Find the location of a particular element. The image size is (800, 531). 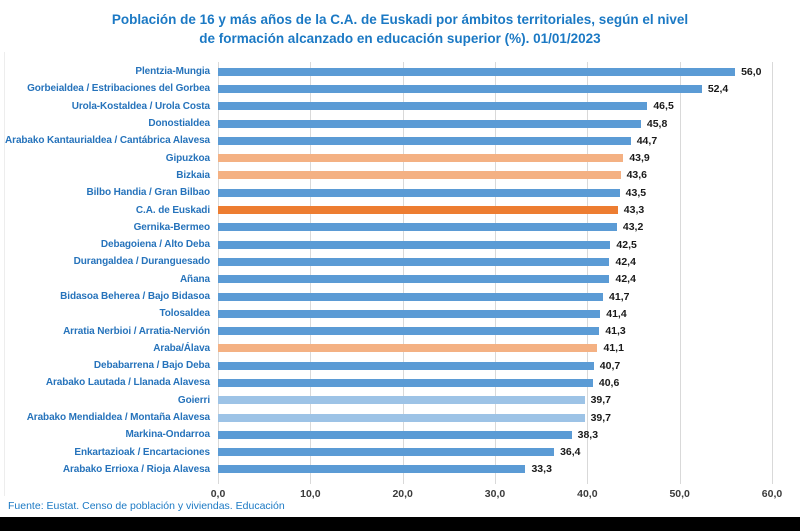

category-label: Añana is located at coordinates (194, 279).